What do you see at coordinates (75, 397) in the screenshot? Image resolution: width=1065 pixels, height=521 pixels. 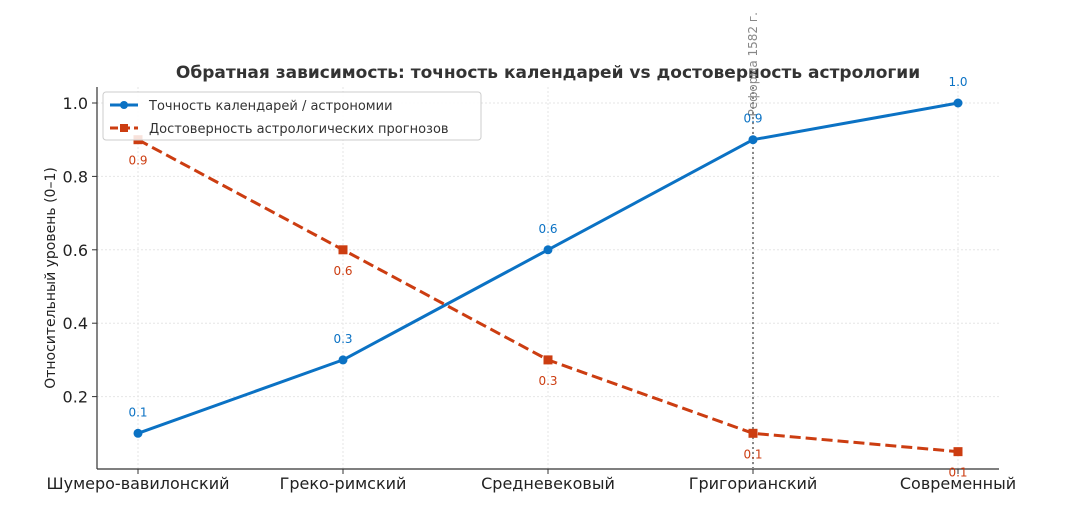 I see `y-tick-label: 0.2` at bounding box center [75, 397].